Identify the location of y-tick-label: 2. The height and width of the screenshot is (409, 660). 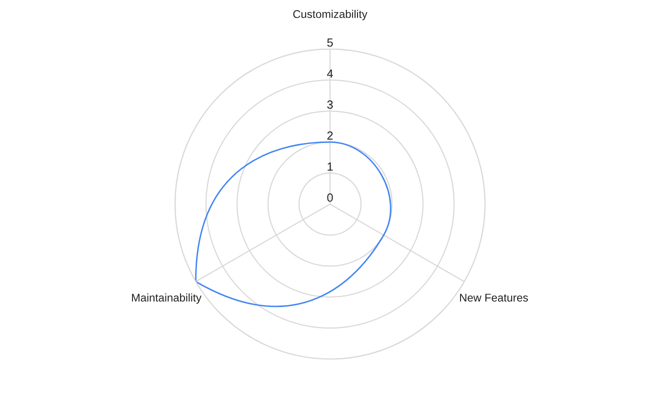
(330, 135).